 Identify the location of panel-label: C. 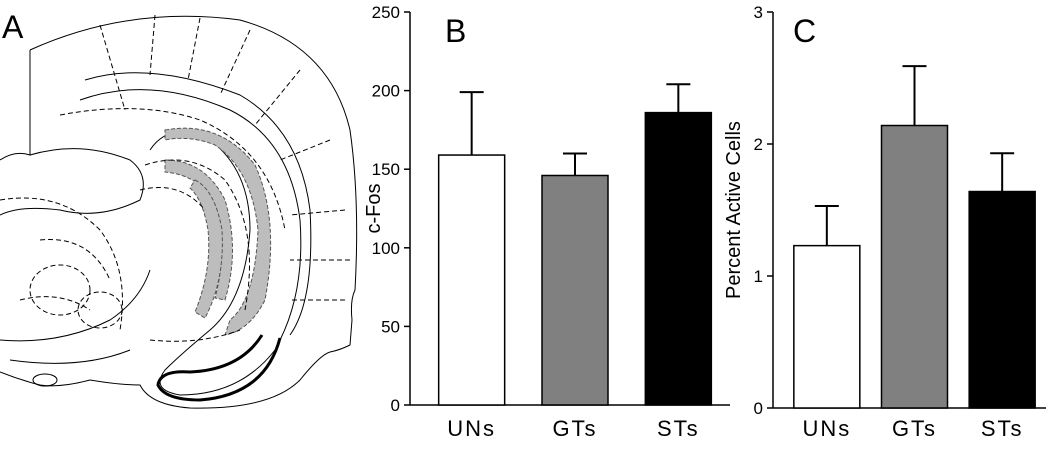
(804, 31).